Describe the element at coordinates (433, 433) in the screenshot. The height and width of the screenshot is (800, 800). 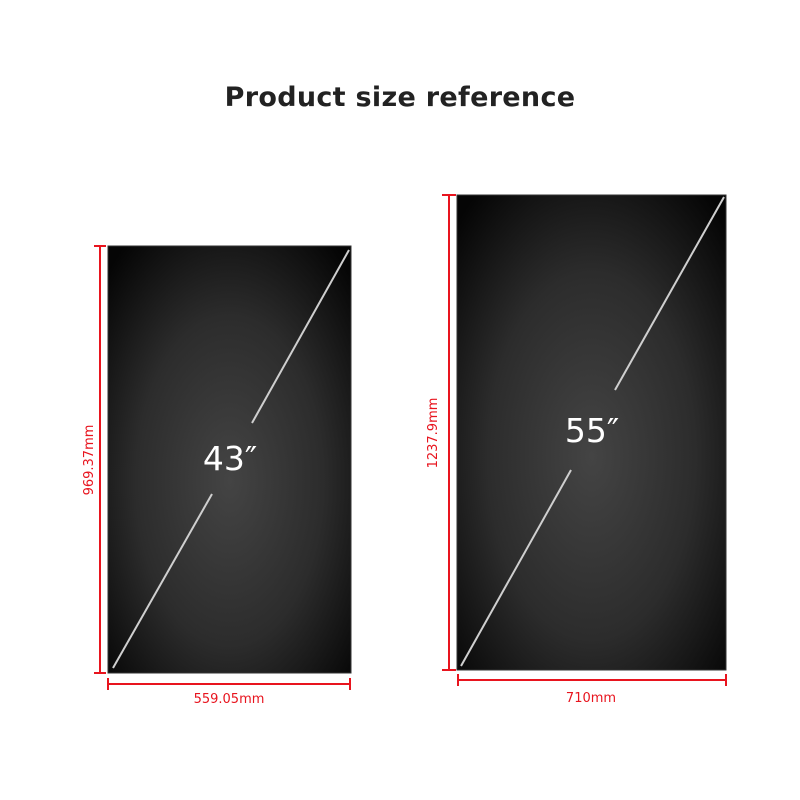
I see `height-label: 1237.9mm` at that location.